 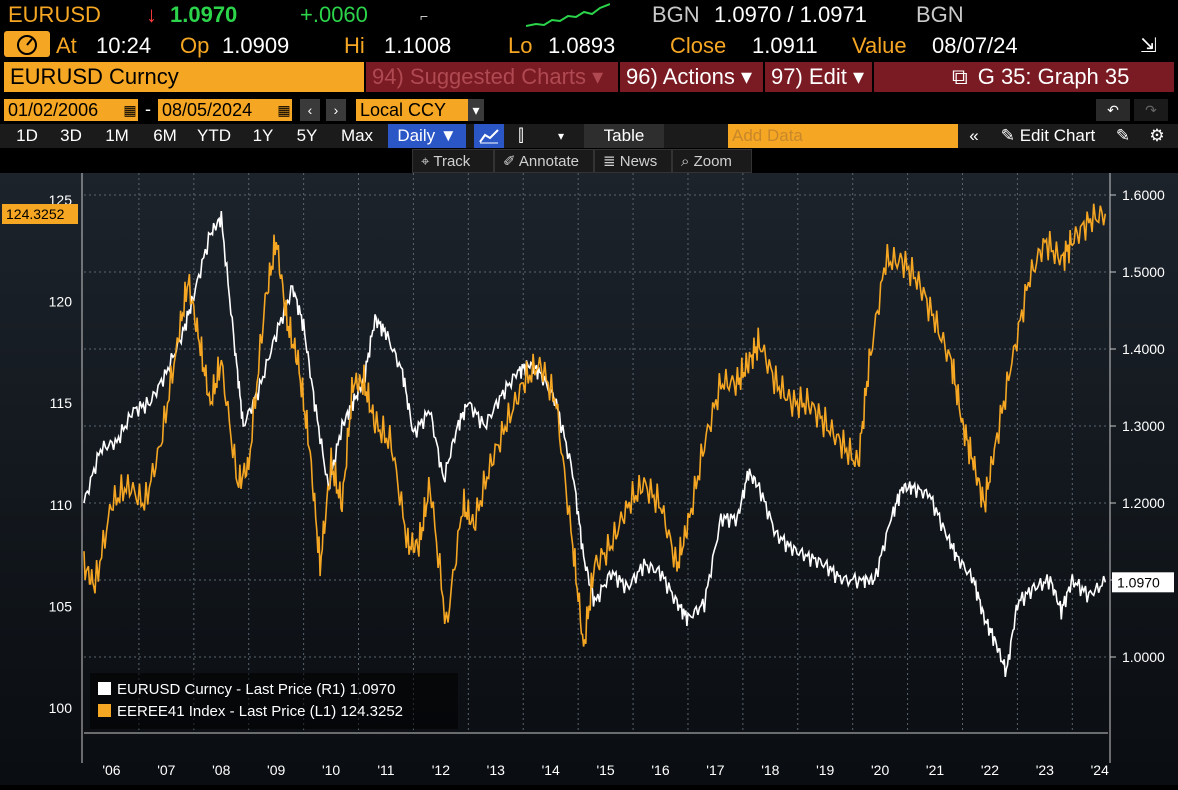 I want to click on x-tick-label: '07, so click(x=166, y=770).